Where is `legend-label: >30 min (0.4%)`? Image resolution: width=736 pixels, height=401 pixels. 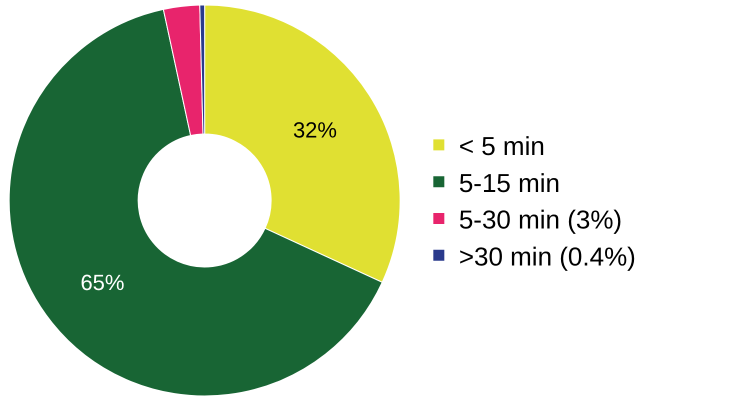
legend-label: >30 min (0.4%) is located at coordinates (547, 256).